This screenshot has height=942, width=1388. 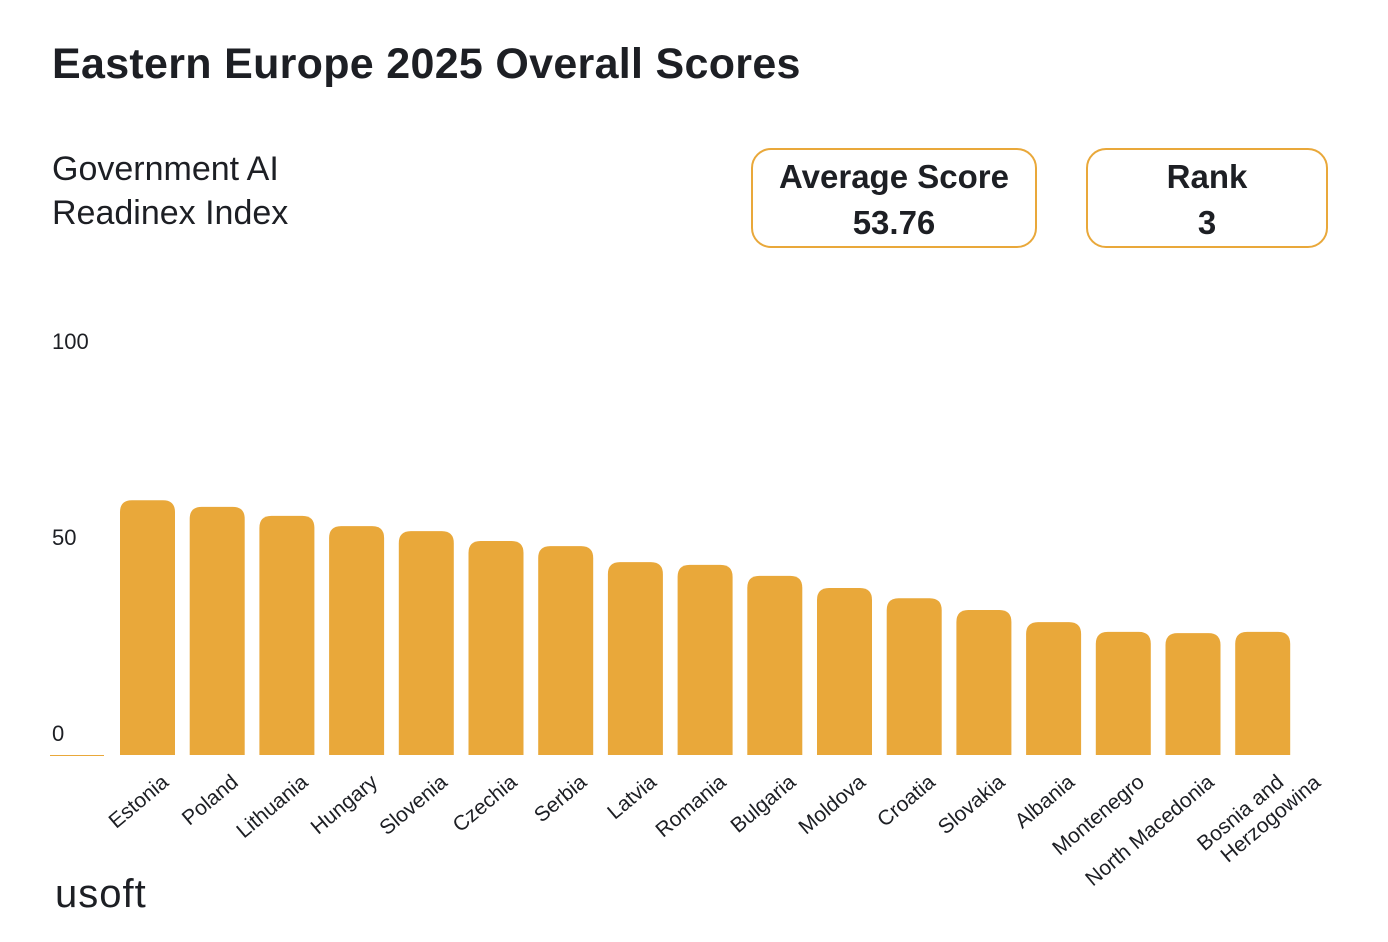 I want to click on x-tick-label: Serbia, so click(x=561, y=798).